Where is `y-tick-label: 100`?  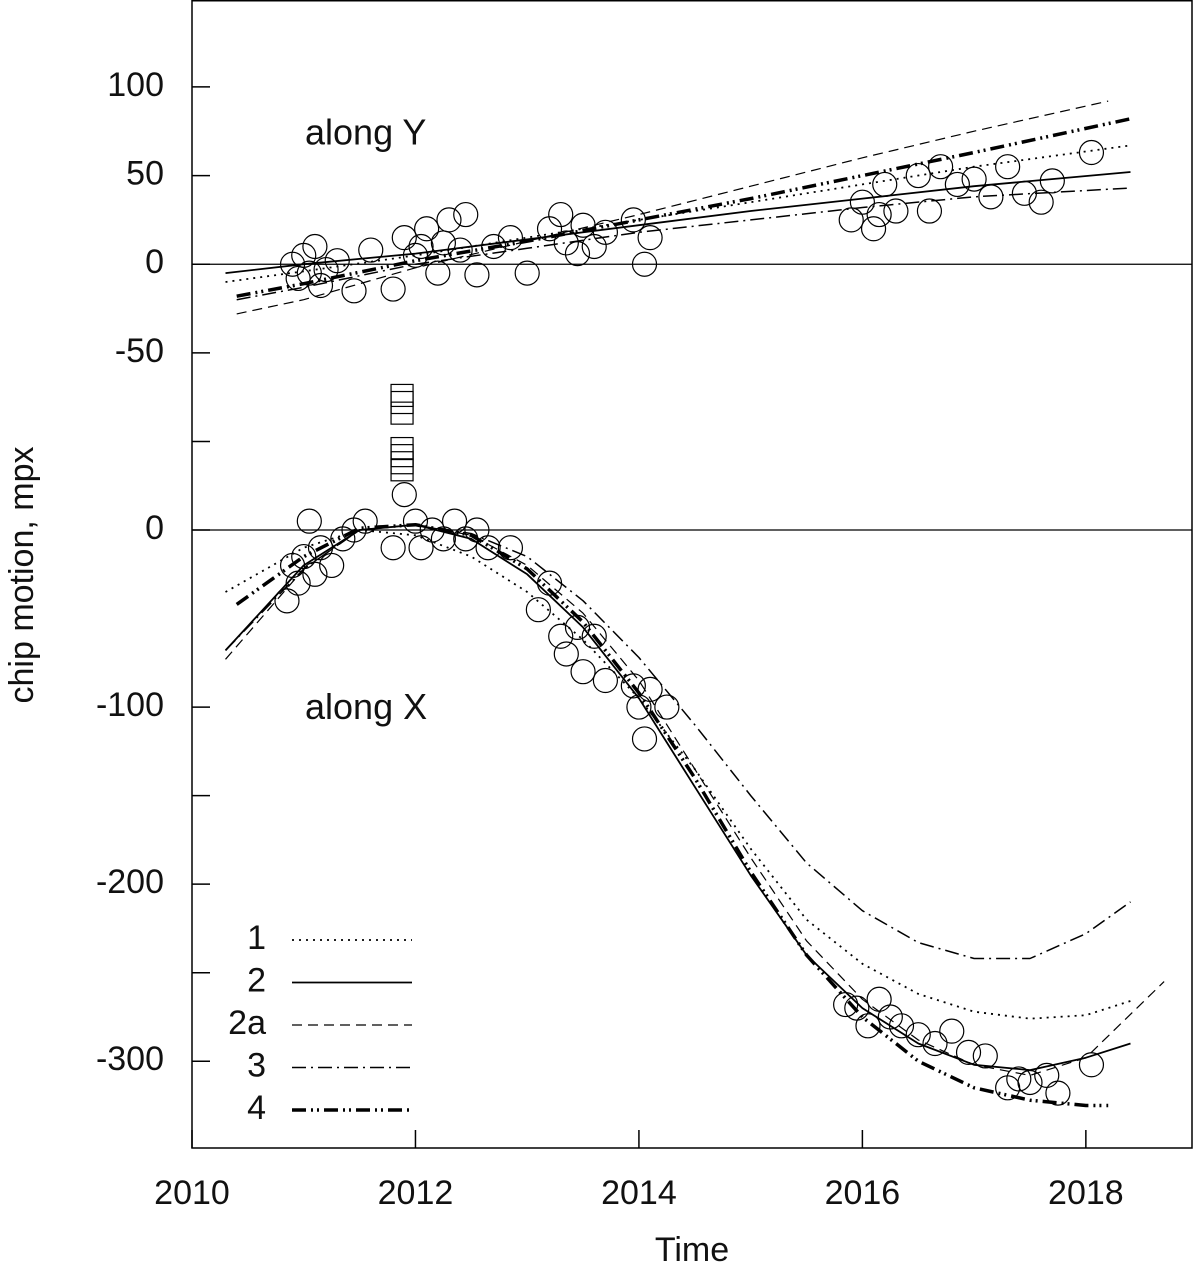 y-tick-label: 100 is located at coordinates (135, 85).